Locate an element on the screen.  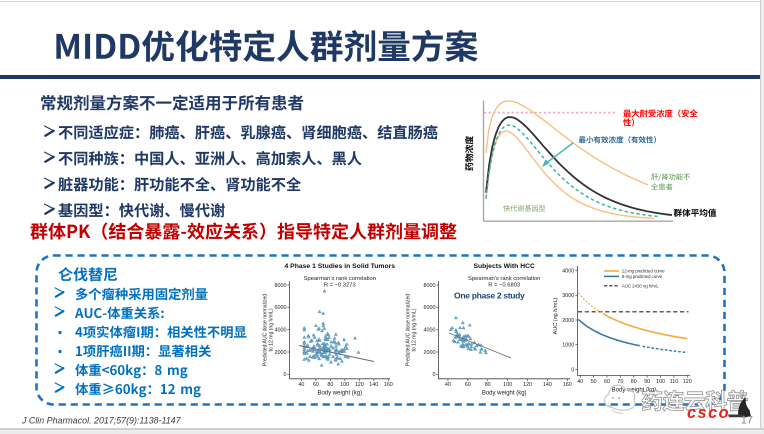
svg-text: R = −0.6803 is located at coordinates (504, 286).